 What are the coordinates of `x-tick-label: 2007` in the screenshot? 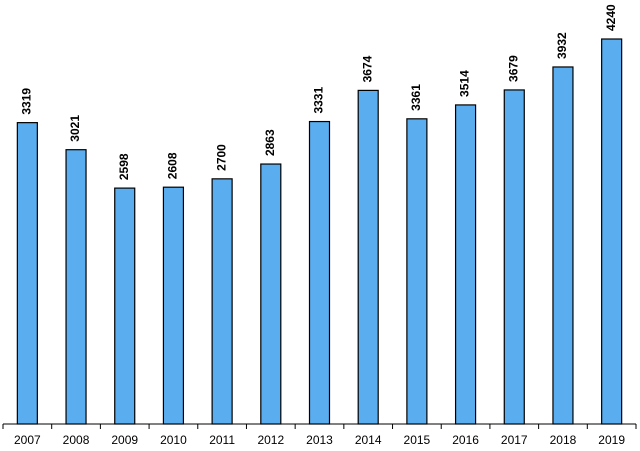 It's located at (27, 440).